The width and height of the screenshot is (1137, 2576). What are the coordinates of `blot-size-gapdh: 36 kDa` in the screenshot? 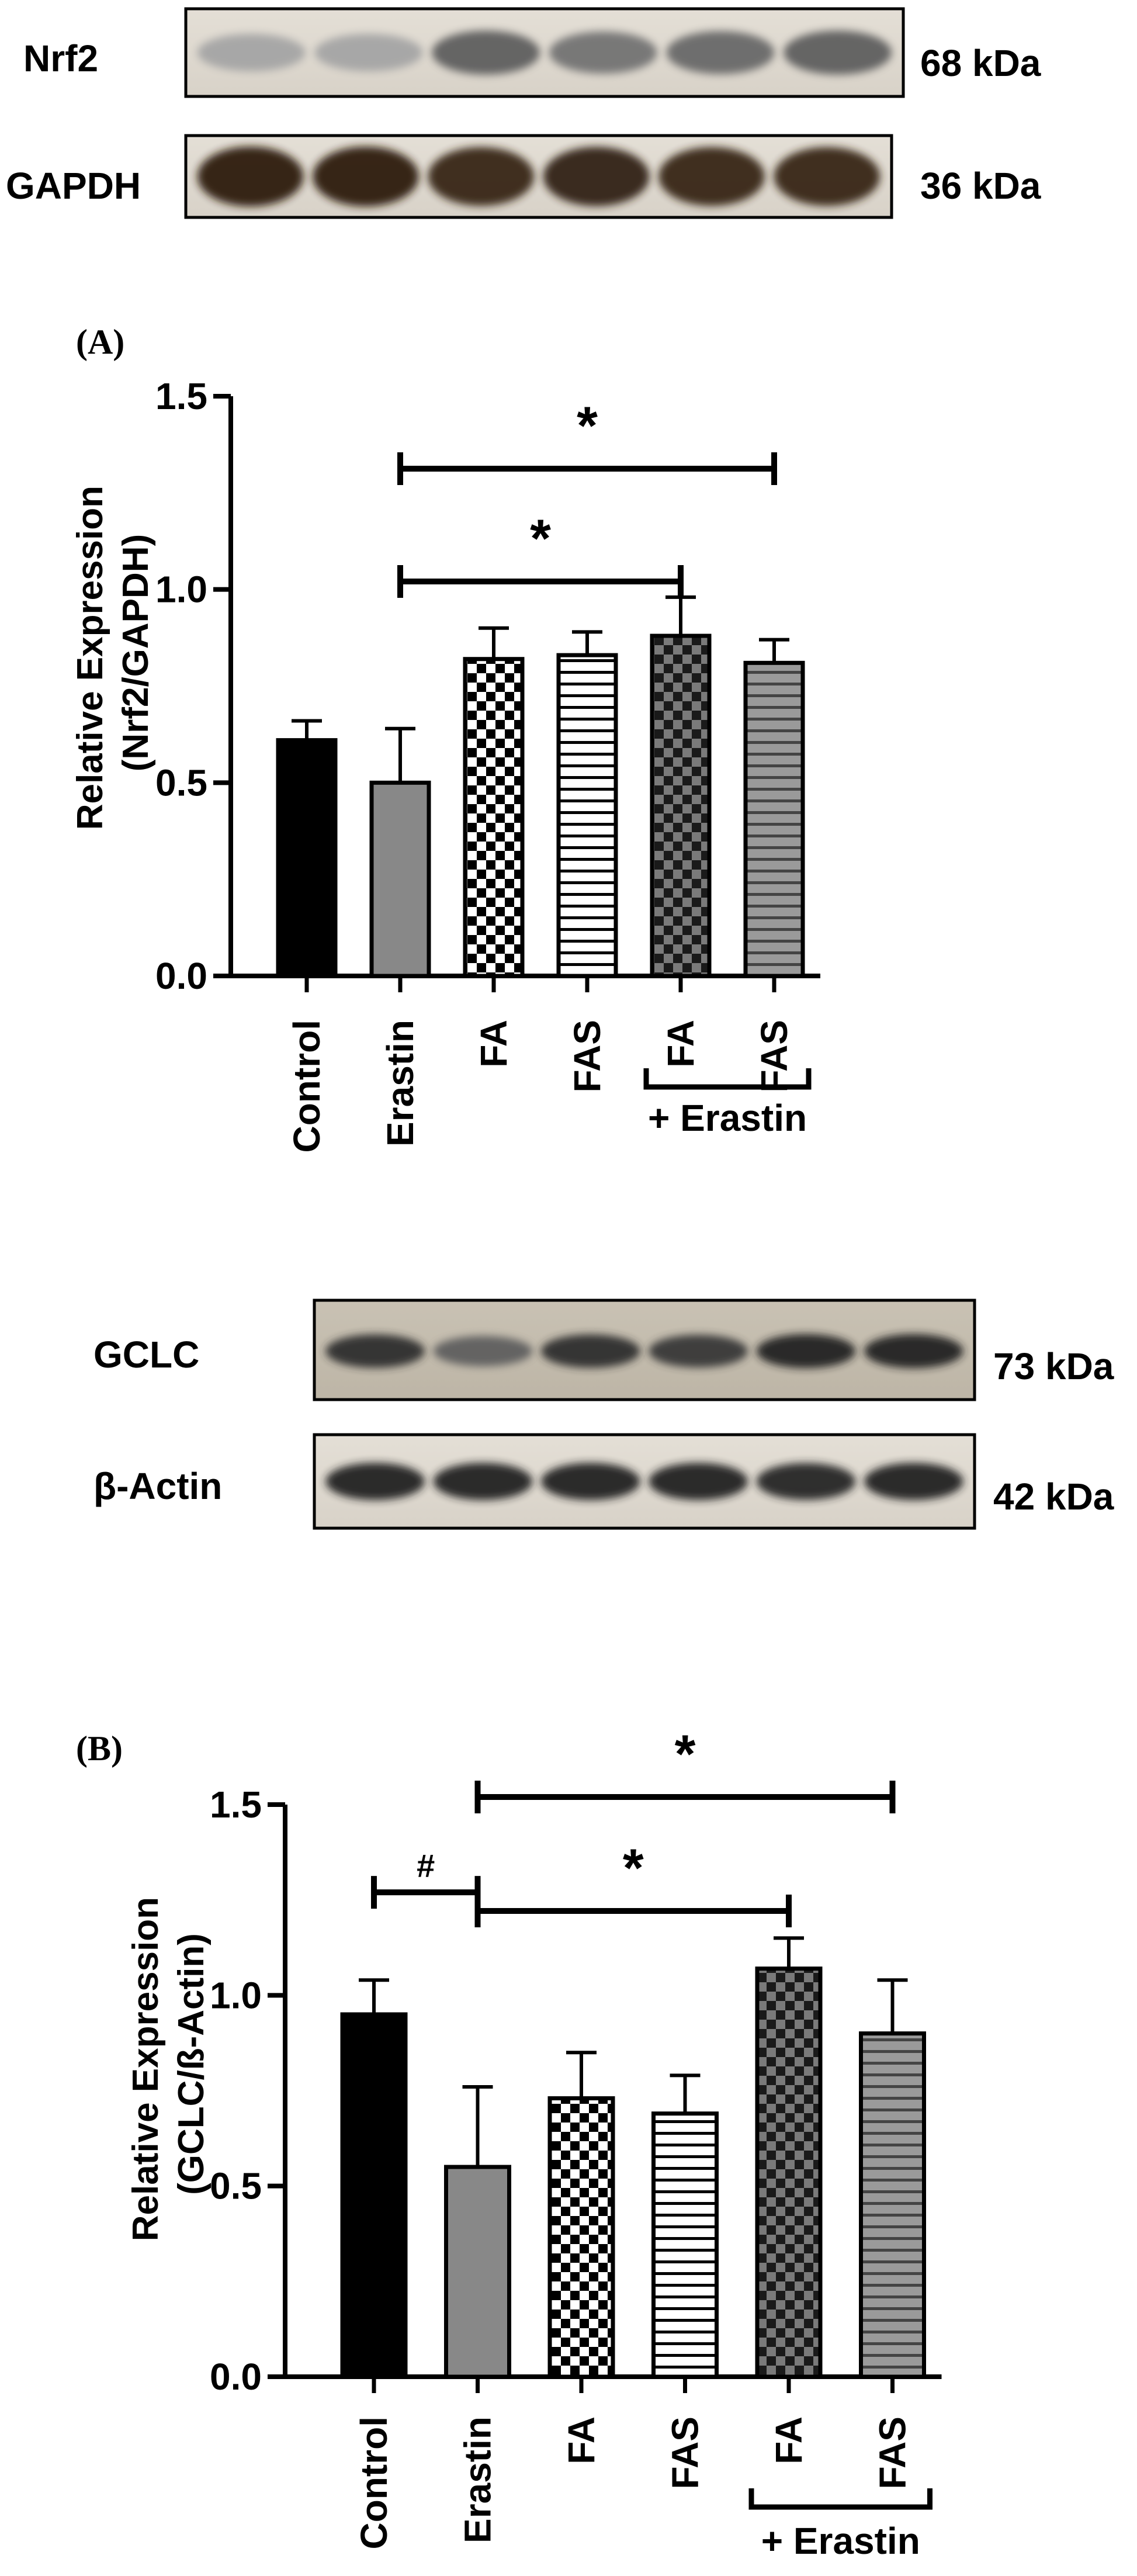 It's located at (980, 186).